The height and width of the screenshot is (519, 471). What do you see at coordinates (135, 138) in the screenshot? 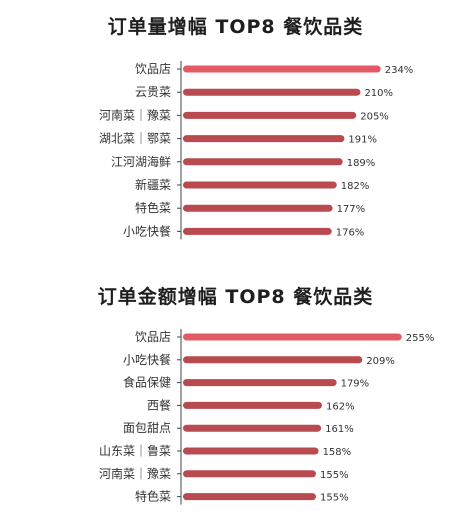
I see `category-label: 湖北菜｜鄂菜` at bounding box center [135, 138].